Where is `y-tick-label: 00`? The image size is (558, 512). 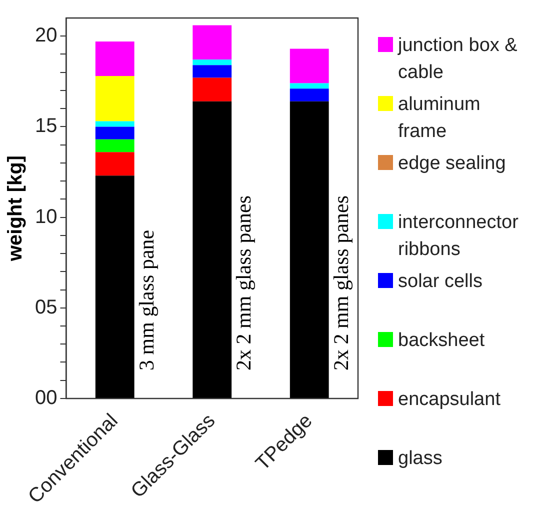
y-tick-label: 00 is located at coordinates (46, 397).